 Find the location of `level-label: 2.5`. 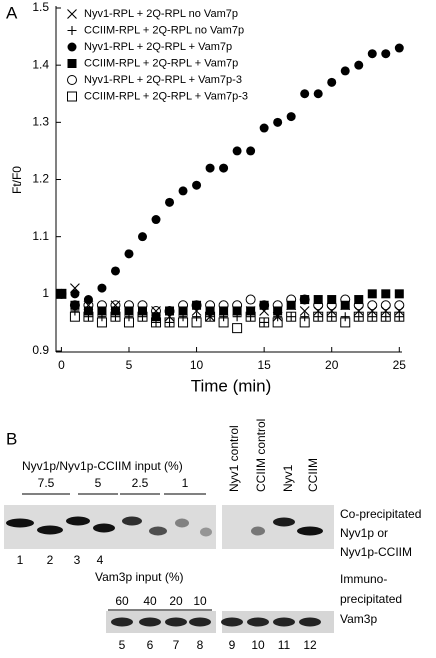

level-label: 2.5 is located at coordinates (140, 483).